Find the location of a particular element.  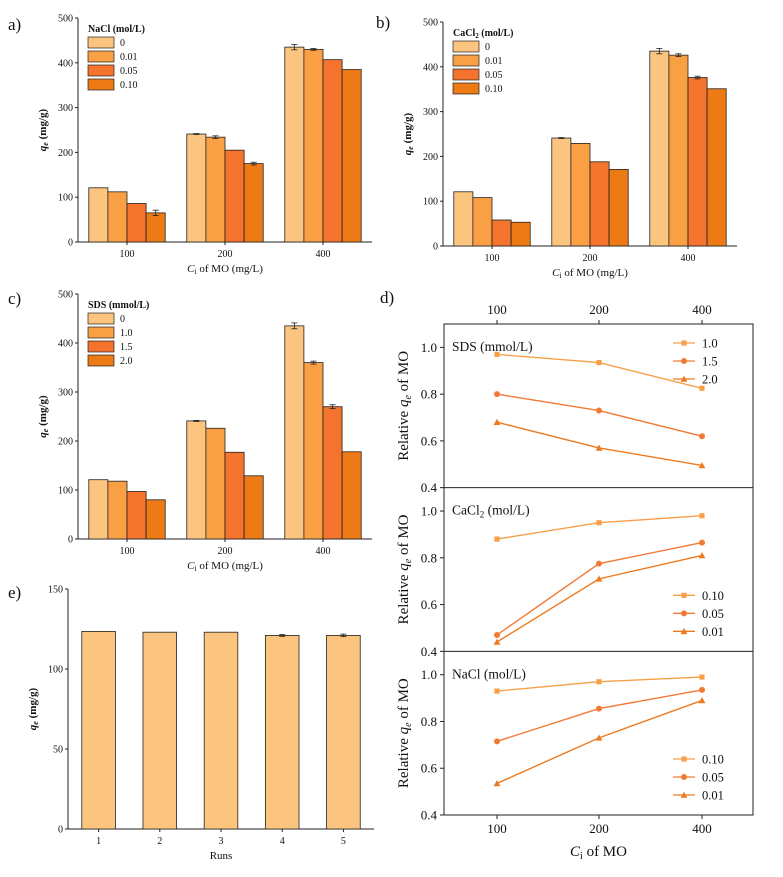

panel-label: b) is located at coordinates (383, 22).